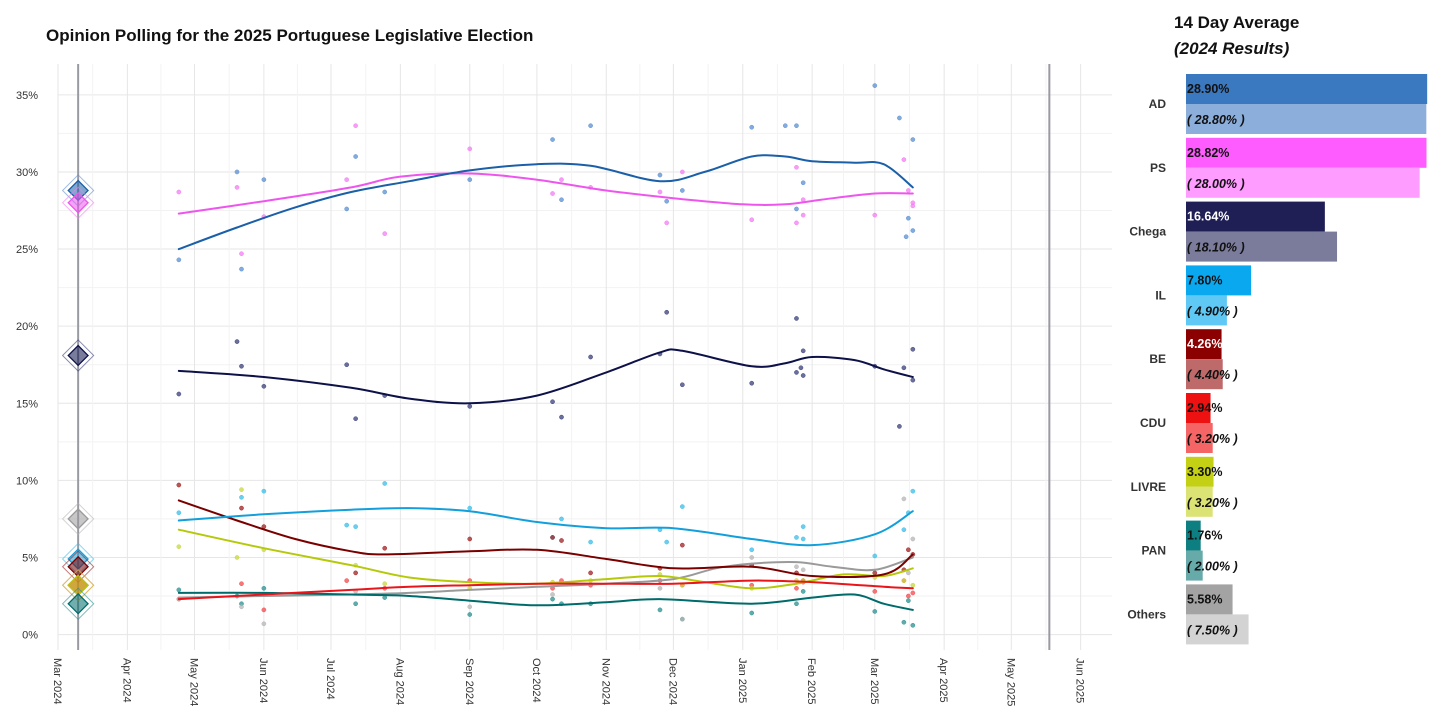  I want to click on result-2024-bar-livre, so click(1199, 501).